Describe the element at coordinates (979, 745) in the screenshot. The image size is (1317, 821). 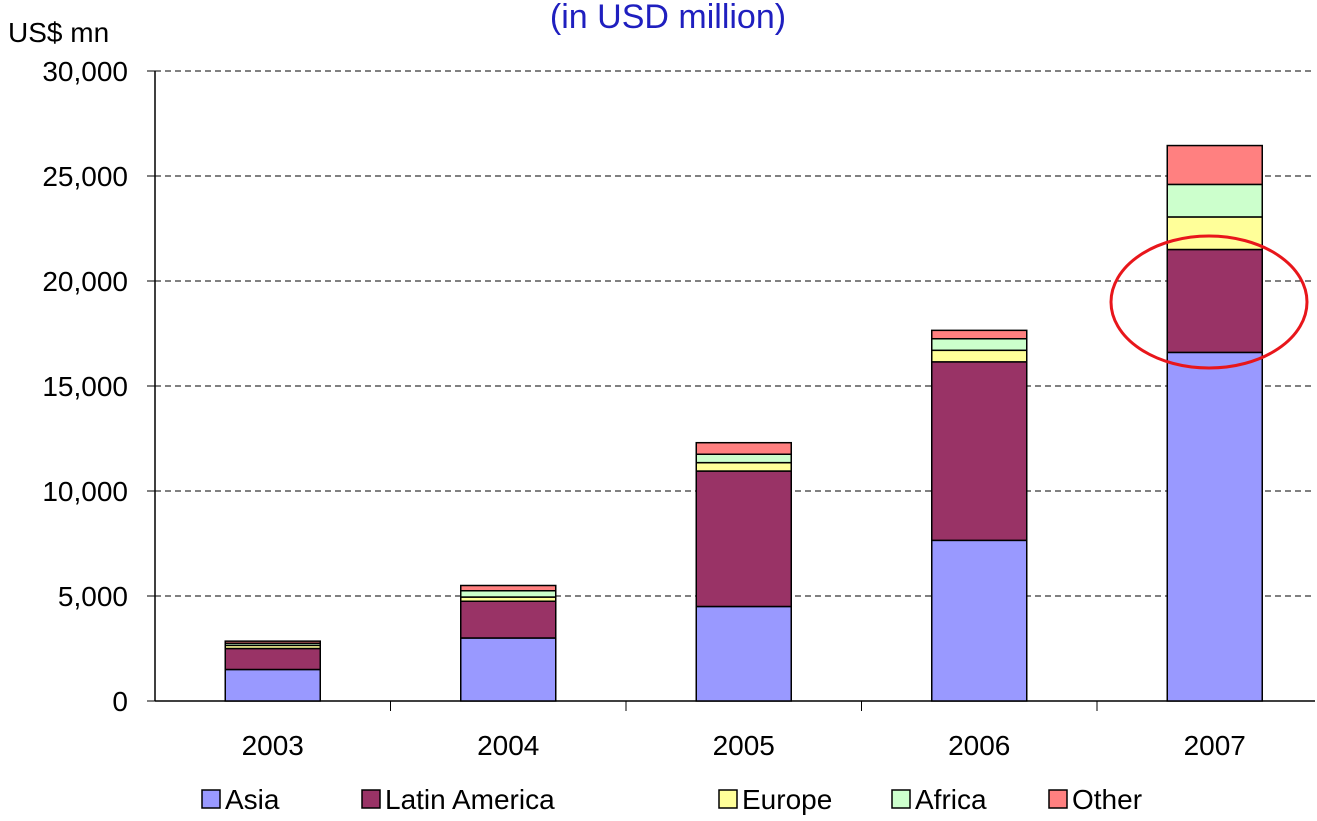
I see `x-tick-label: 2006` at that location.